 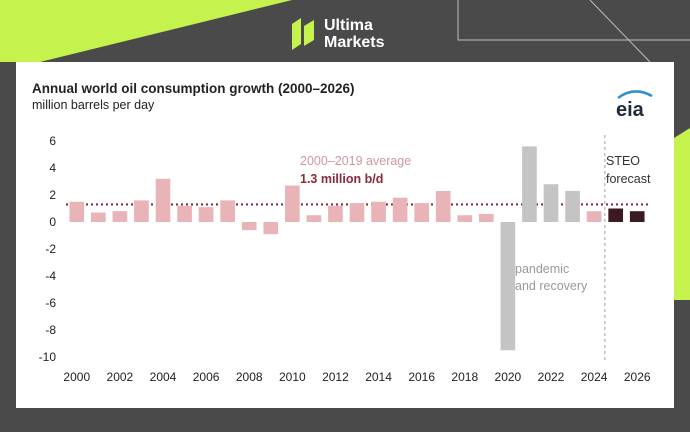 I want to click on brand-header: Ultima Markets, so click(x=338, y=34).